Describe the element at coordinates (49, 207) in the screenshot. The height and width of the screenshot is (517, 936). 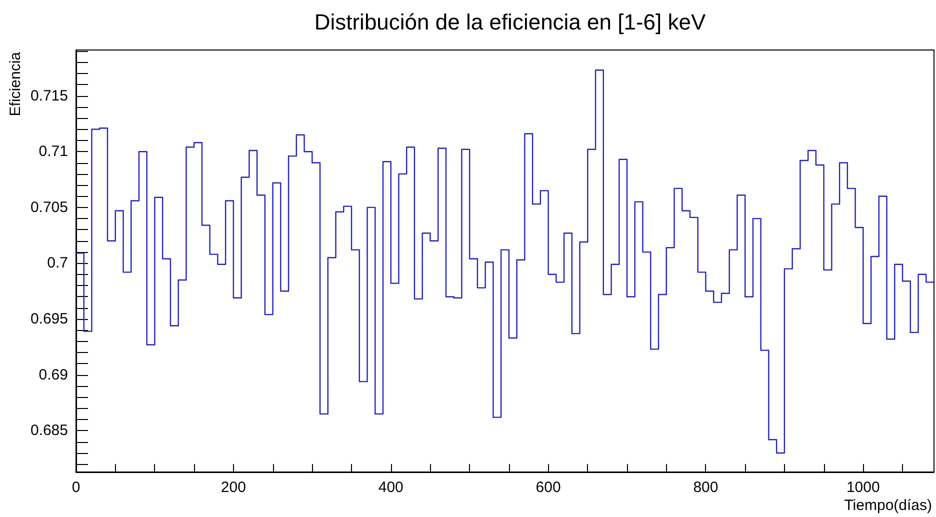
I see `y-tick-label: 0.705` at that location.